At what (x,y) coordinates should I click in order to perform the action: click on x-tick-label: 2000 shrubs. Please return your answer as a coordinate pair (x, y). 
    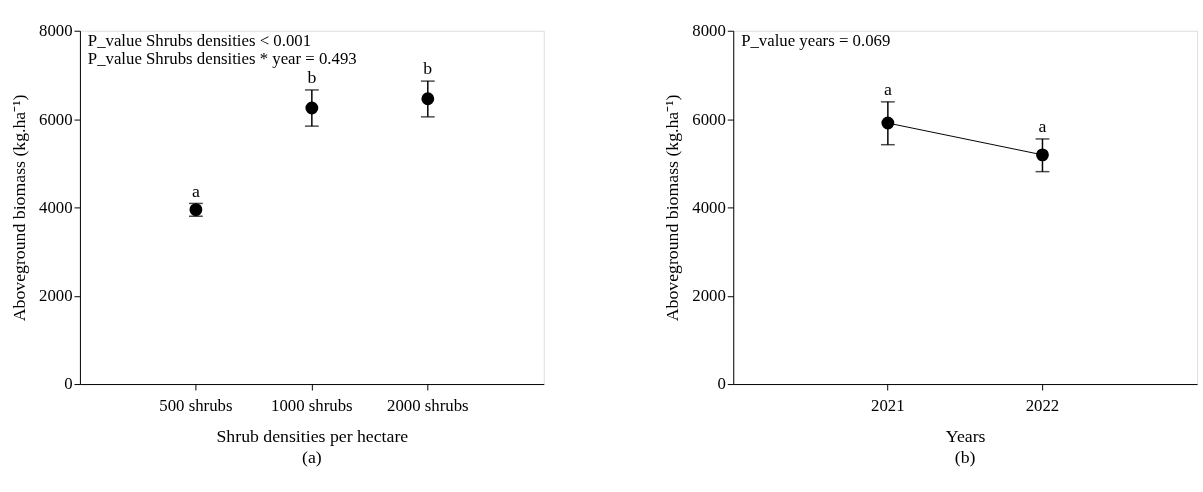
    Looking at the image, I should click on (428, 406).